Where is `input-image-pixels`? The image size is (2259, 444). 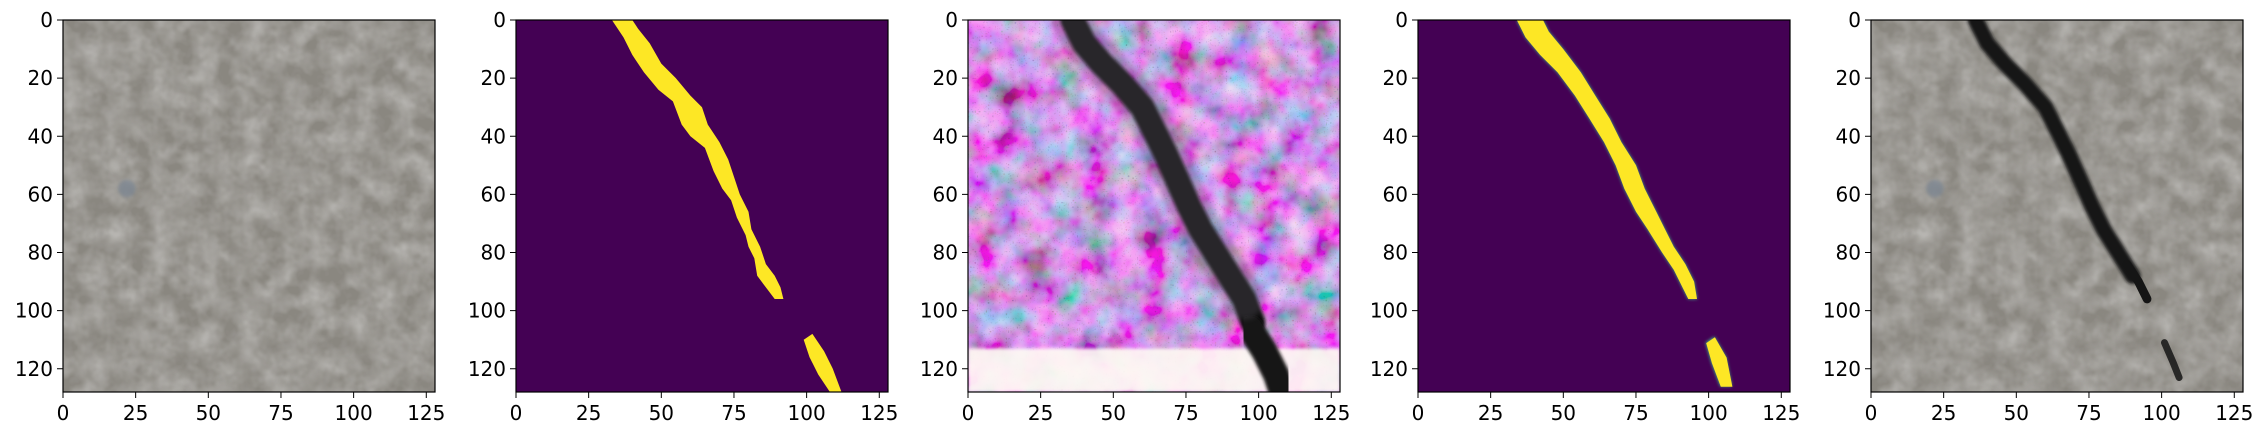 input-image-pixels is located at coordinates (249, 206).